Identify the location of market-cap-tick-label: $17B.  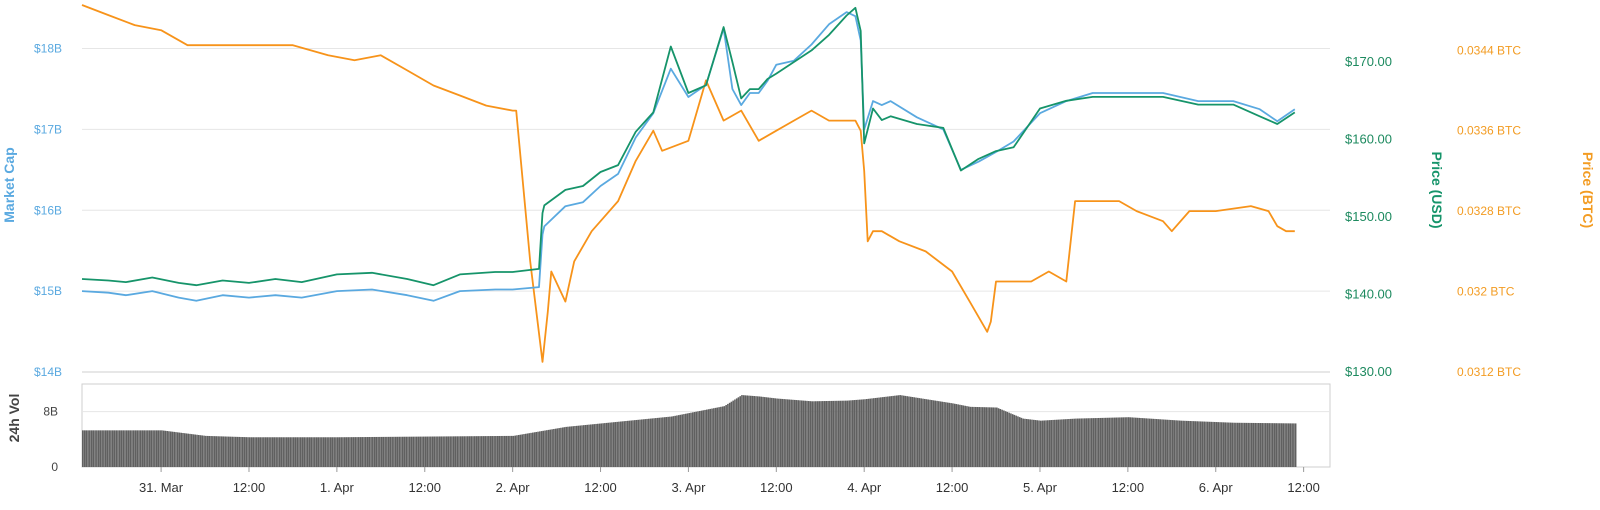
(48, 129).